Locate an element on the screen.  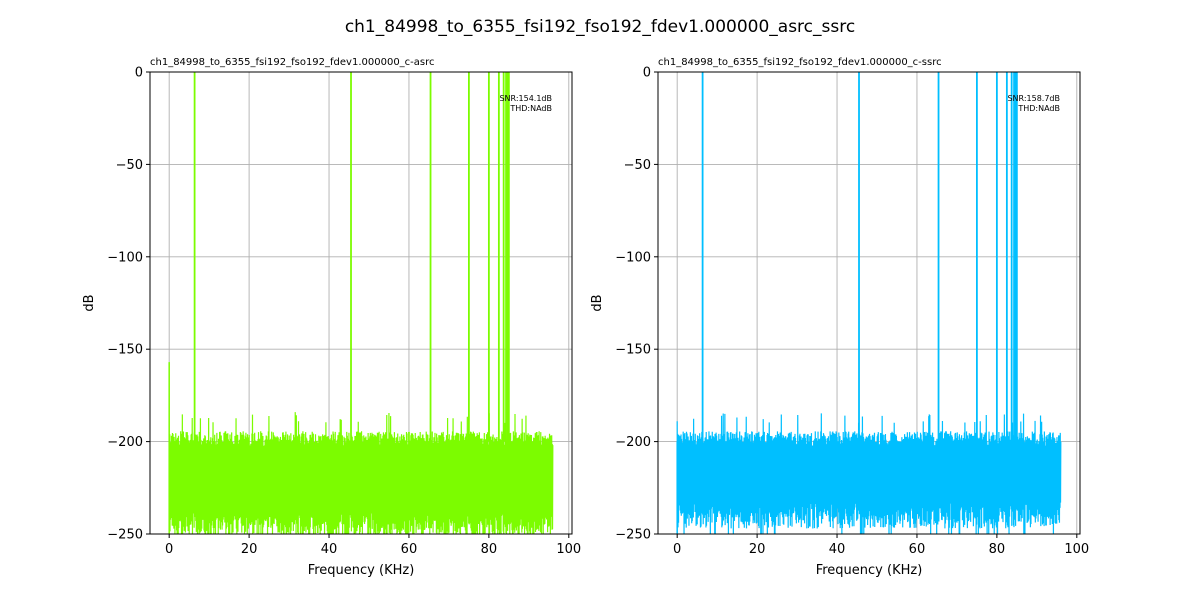
metric-annotation: SNR:158.7dB is located at coordinates (1033, 98).